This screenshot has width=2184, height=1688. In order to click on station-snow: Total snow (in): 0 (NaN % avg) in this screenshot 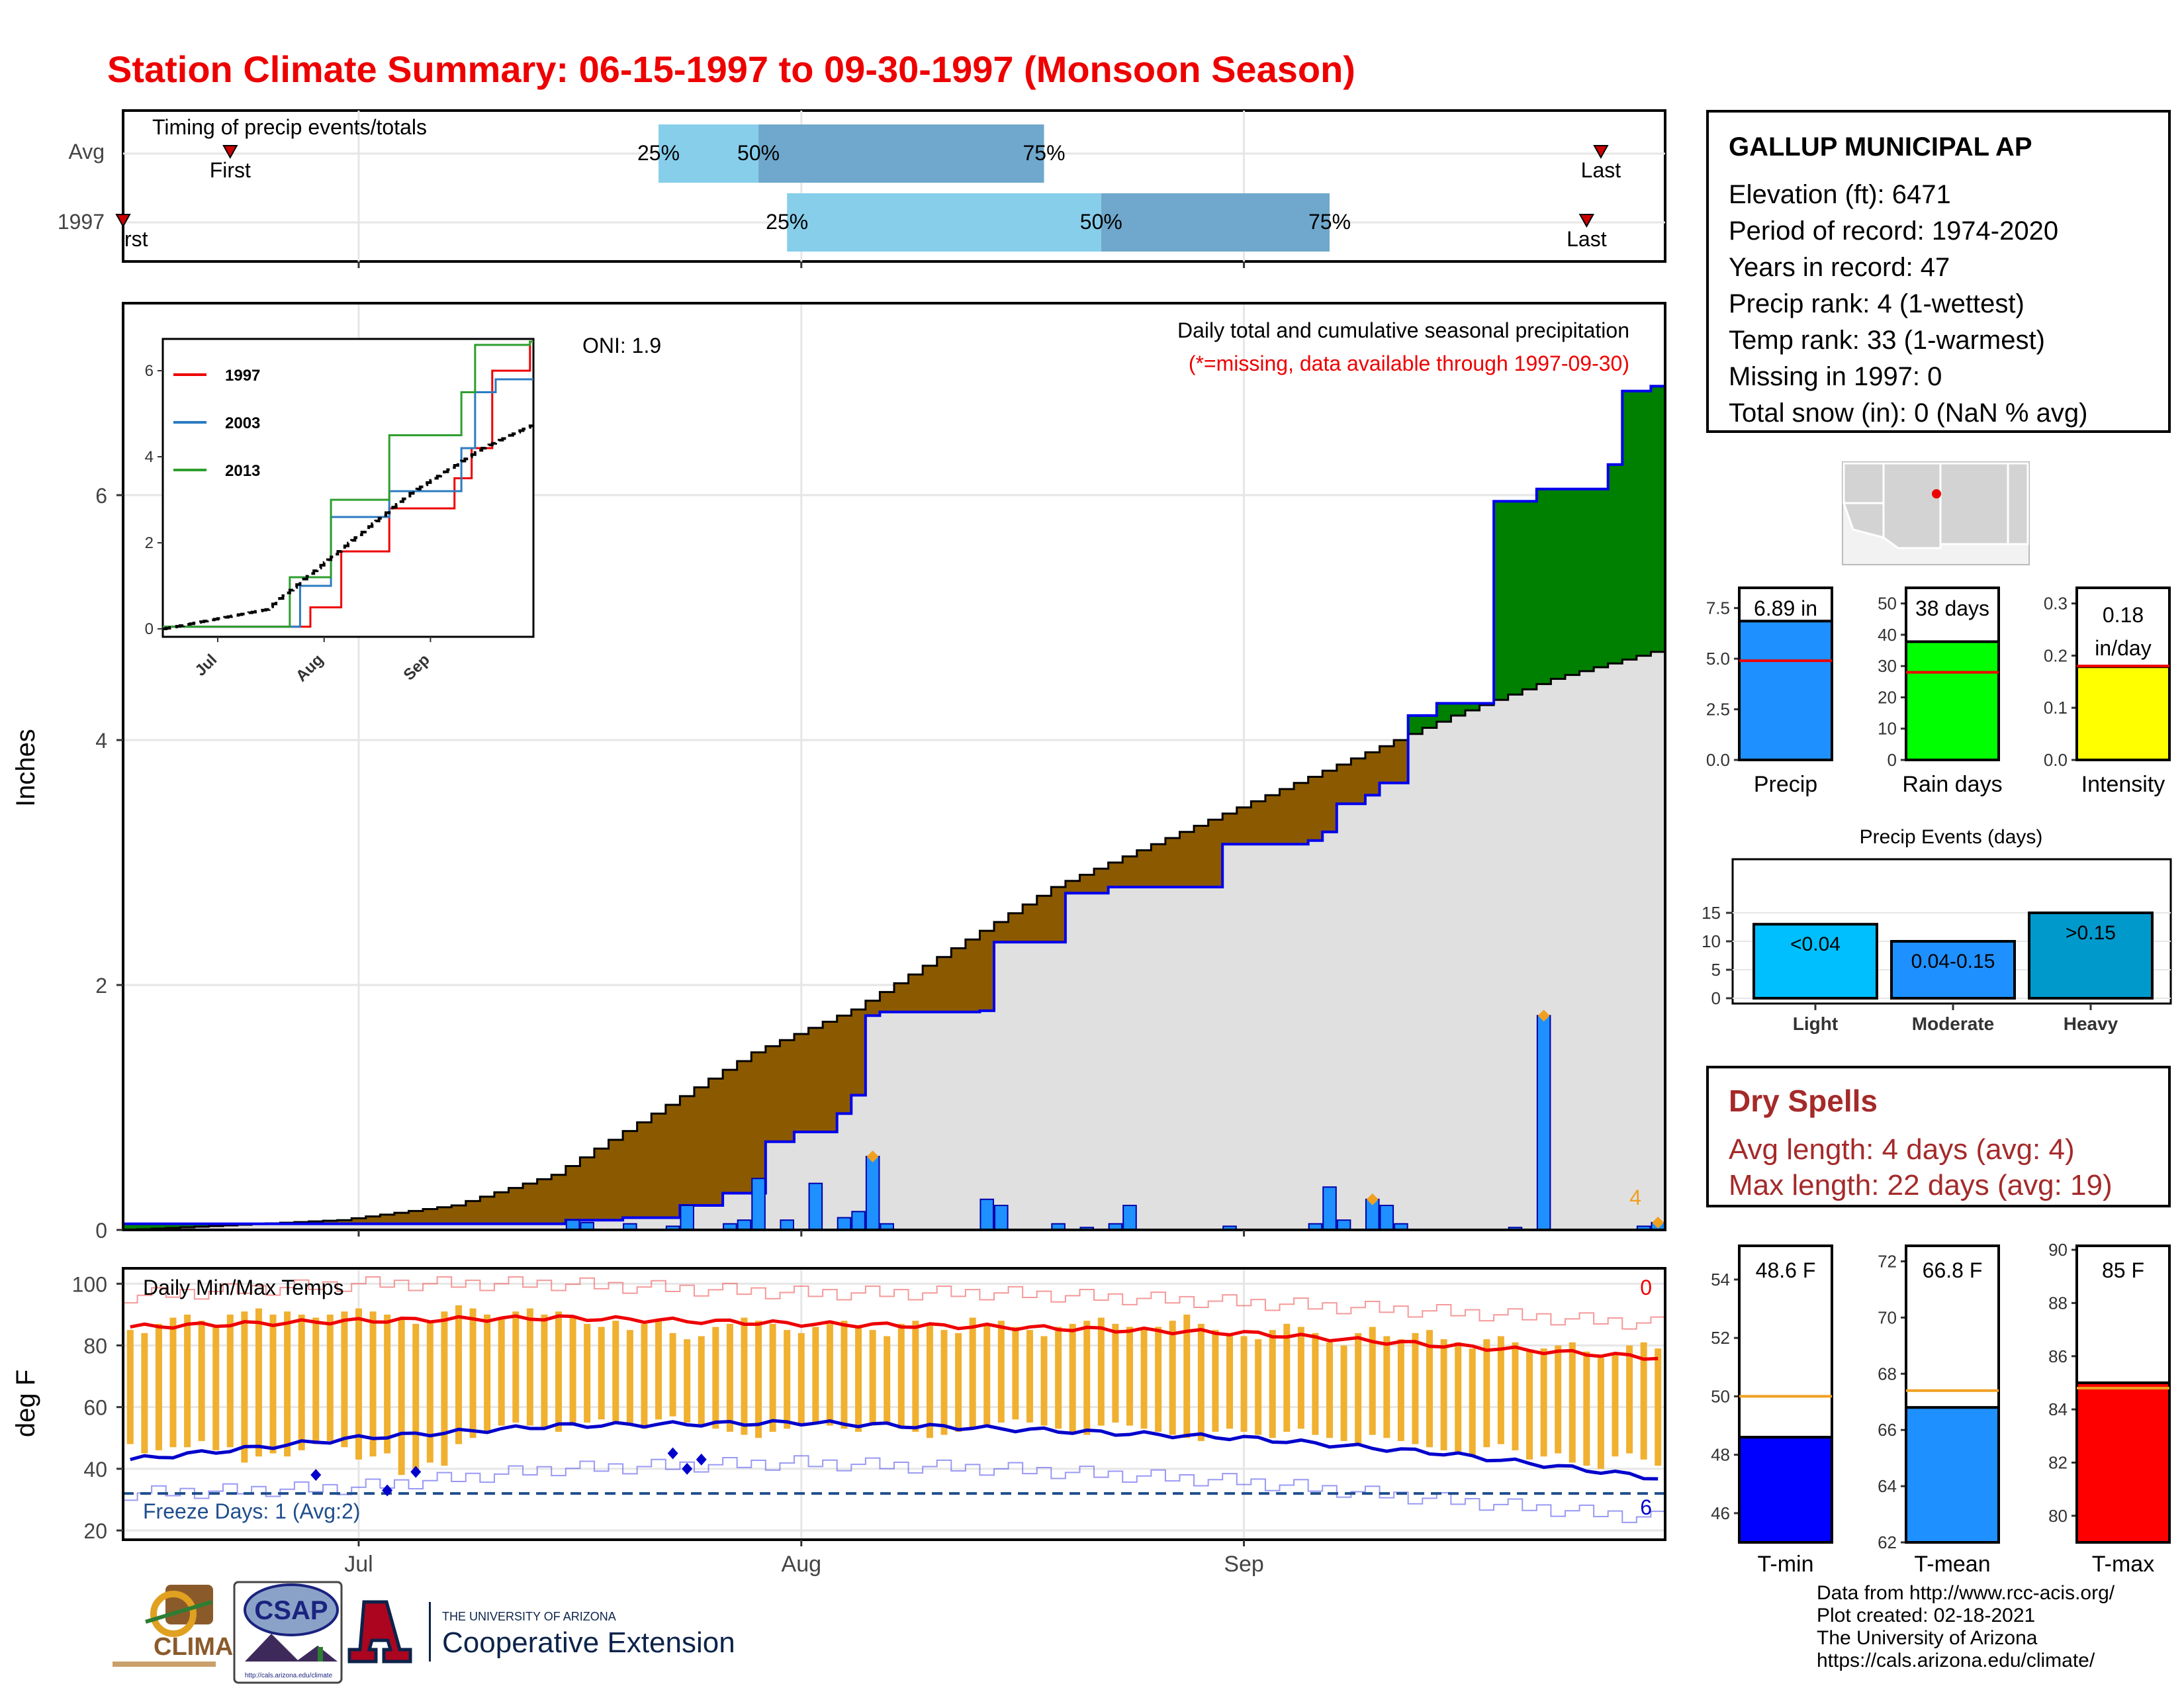, I will do `click(1908, 413)`.